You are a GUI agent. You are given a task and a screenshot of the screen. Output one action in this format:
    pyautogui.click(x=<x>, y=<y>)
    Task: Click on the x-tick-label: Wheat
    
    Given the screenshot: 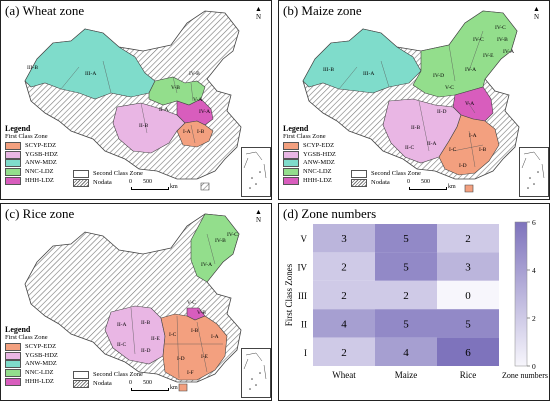 What is the action you would take?
    pyautogui.click(x=344, y=375)
    